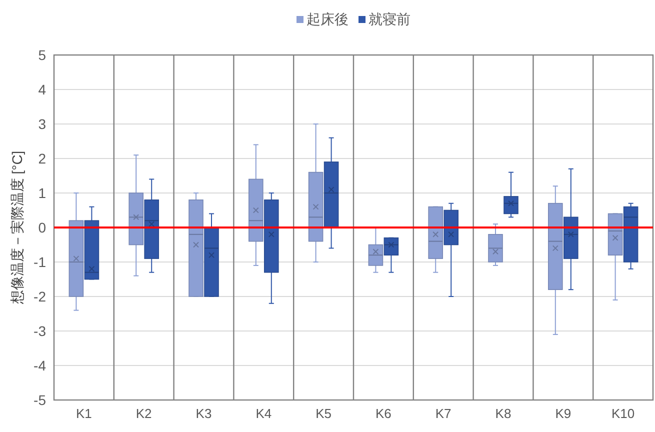  Describe the element at coordinates (17, 227) in the screenshot. I see `y-label: 想像温度－実際温度 [°C]` at that location.